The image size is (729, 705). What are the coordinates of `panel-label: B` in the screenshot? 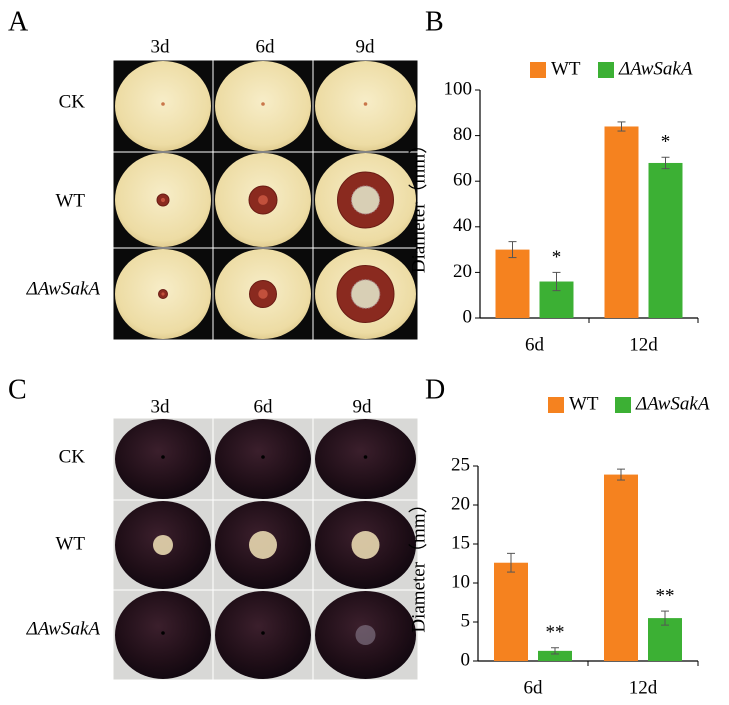 It's located at (434, 21).